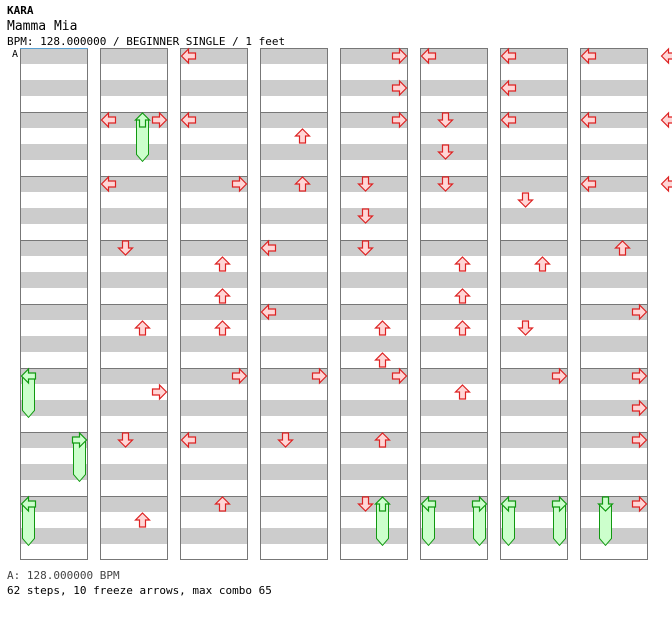 Image resolution: width=672 pixels, height=620 pixels. I want to click on artist-name: KARA, so click(20, 10).